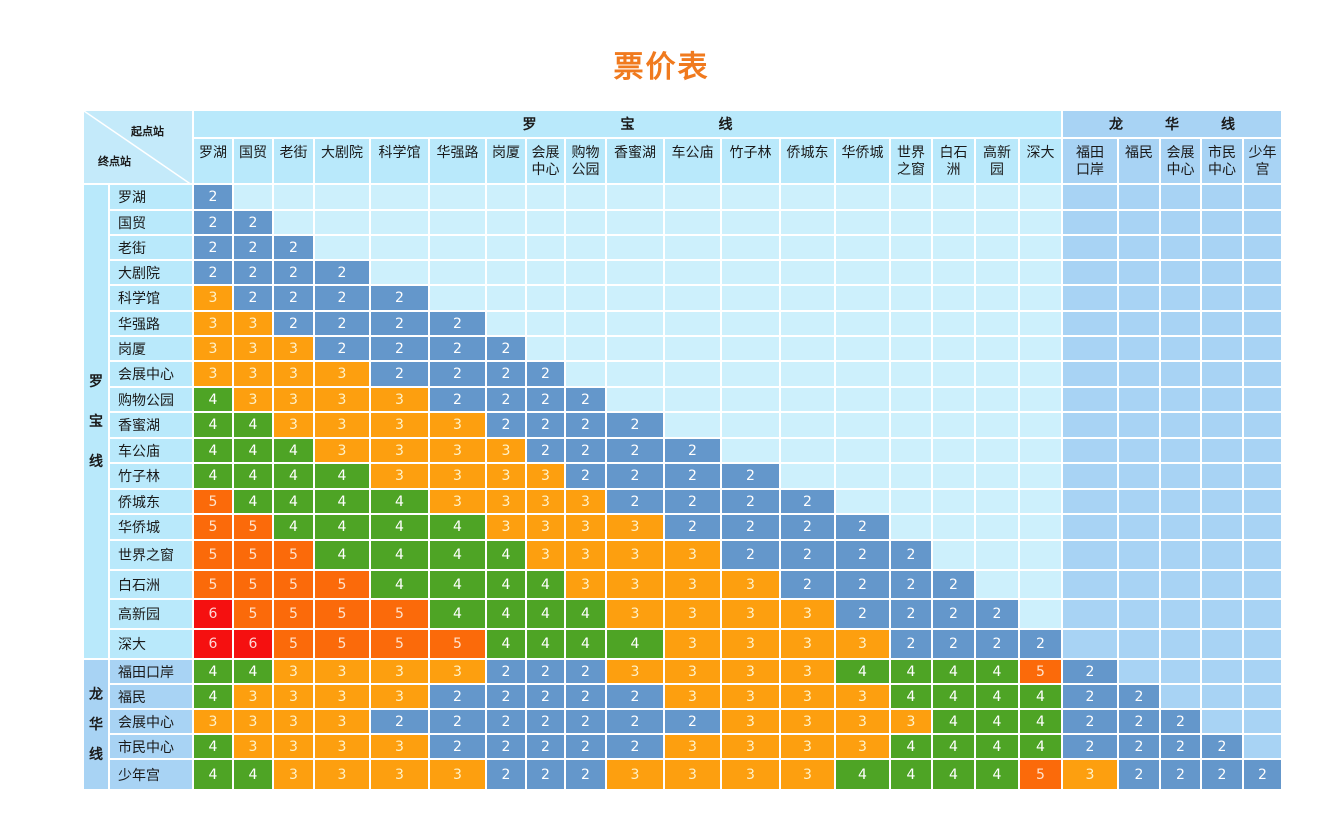  What do you see at coordinates (683, 348) in the screenshot?
I see `fare-row: 岗厦 3 3 3 2 2 2 2` at bounding box center [683, 348].